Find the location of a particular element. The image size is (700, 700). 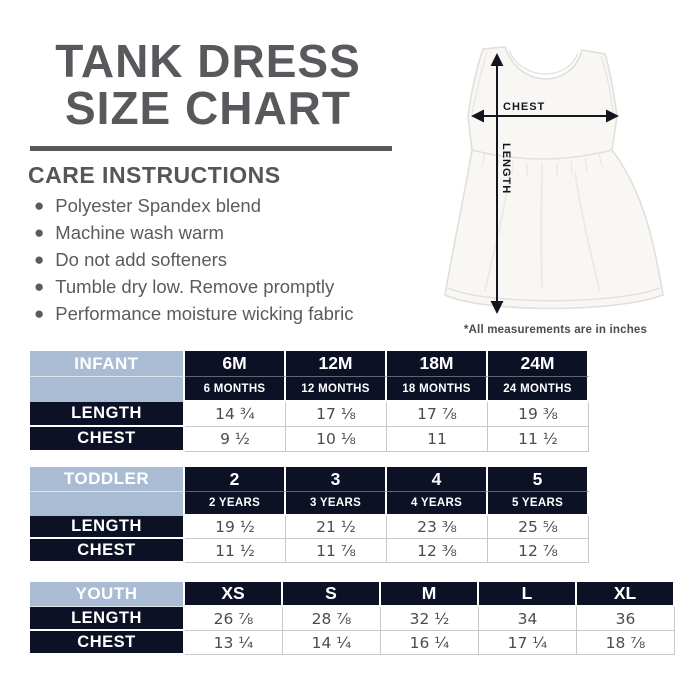

care-instruction-text: Do not add softeners is located at coordinates (141, 259).